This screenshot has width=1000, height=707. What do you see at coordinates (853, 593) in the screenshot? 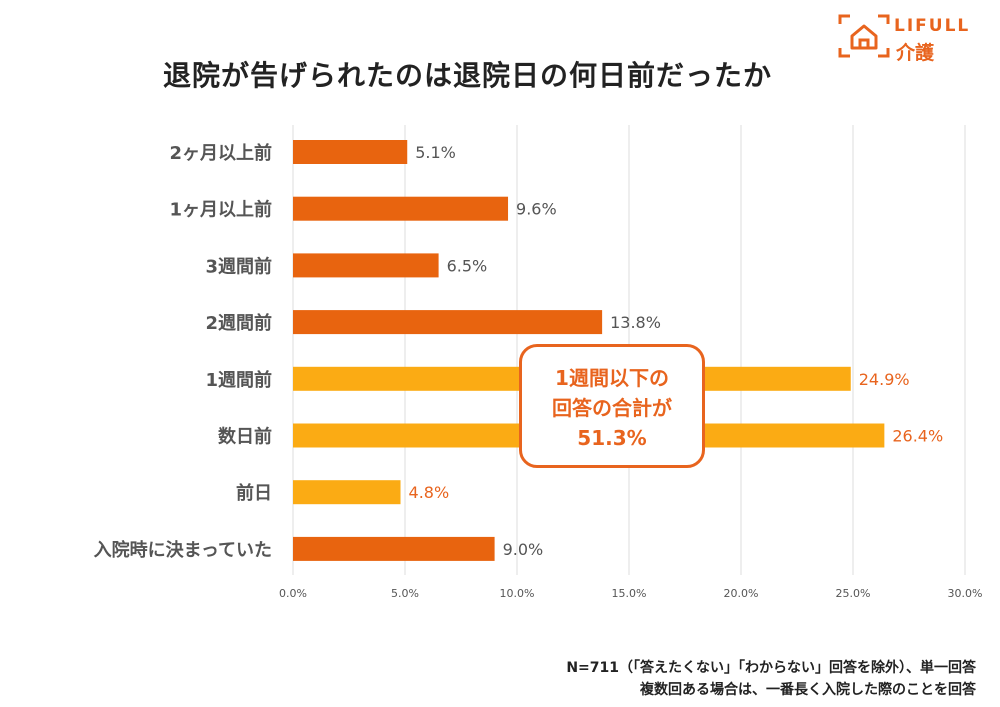
I see `x-tick-label: 25.0%` at bounding box center [853, 593].